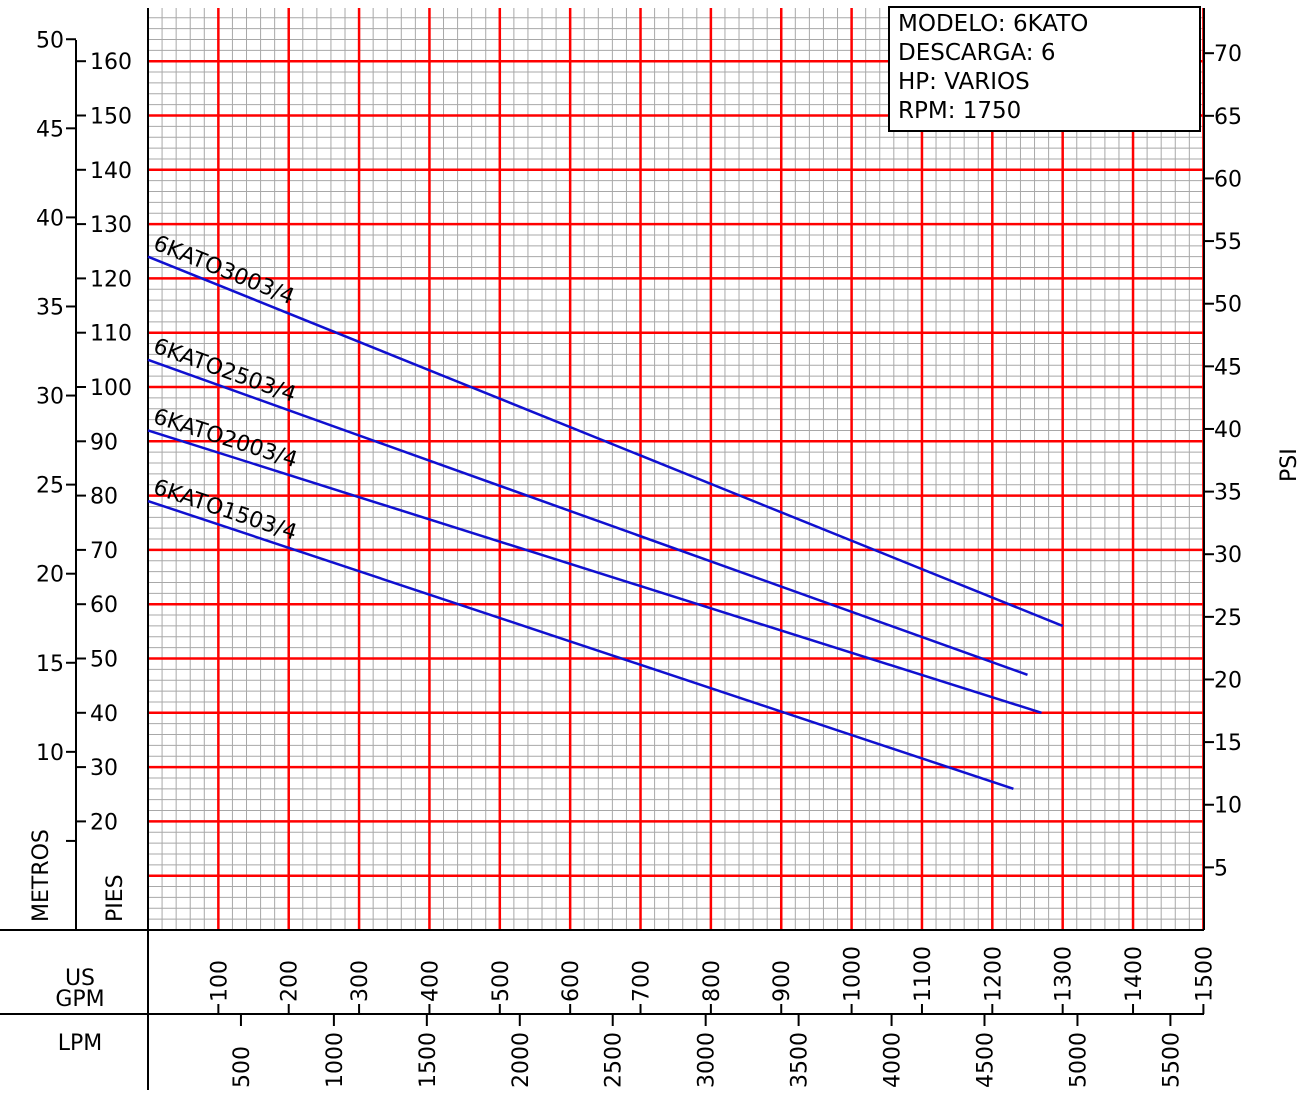 The height and width of the screenshot is (1095, 1307). I want to click on tick-label-pies: 40, so click(104, 714).